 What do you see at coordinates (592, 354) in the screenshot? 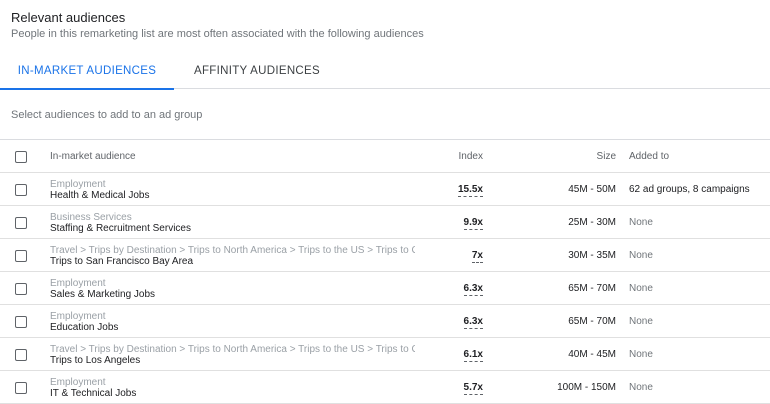
I see `size-value: 40M - 45M` at bounding box center [592, 354].